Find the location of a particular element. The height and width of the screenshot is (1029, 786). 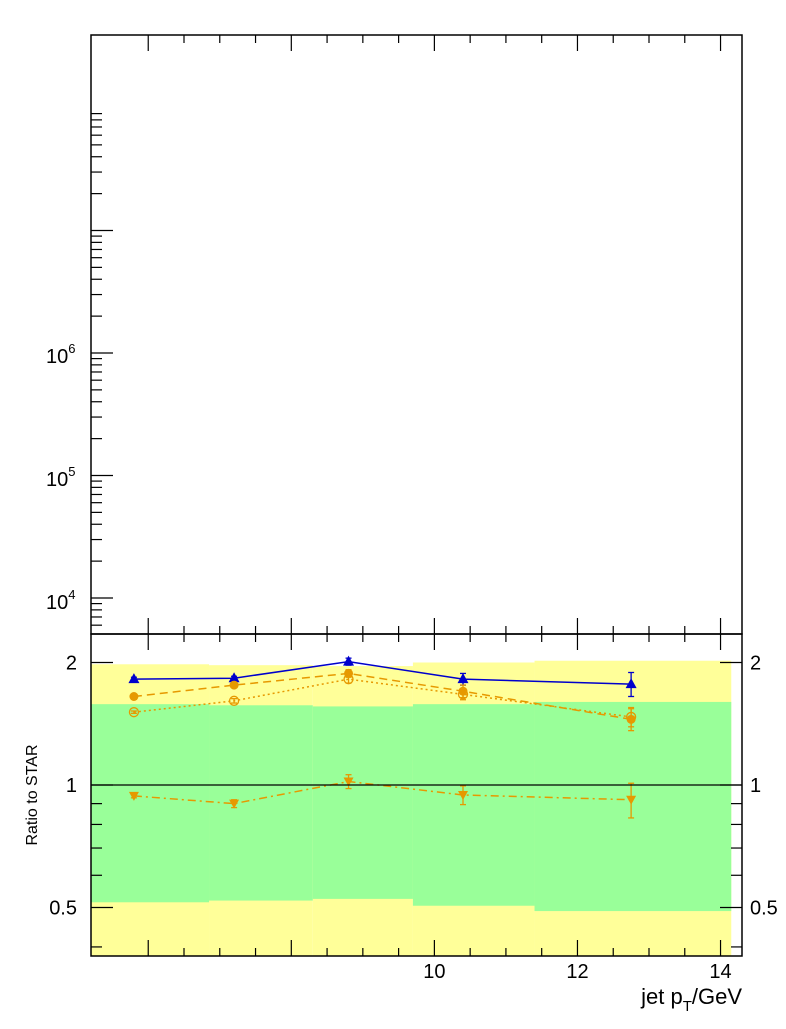

ratio-y-tick-label-right: 0.5 is located at coordinates (764, 908).